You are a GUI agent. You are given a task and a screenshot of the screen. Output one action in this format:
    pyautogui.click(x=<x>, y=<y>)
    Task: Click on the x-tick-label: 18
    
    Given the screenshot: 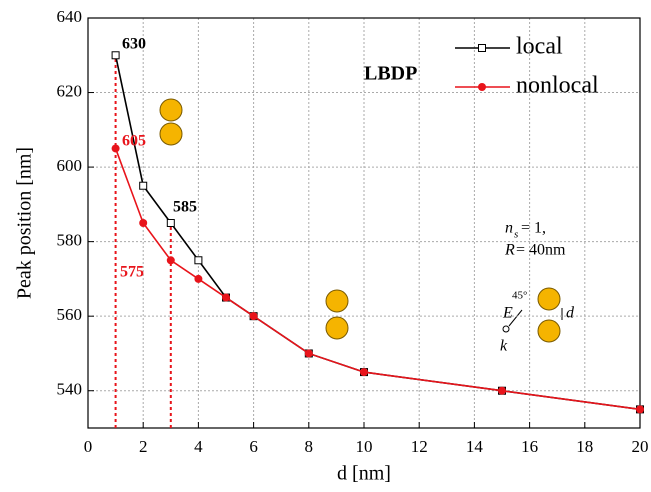 What is the action you would take?
    pyautogui.click(x=584, y=446)
    